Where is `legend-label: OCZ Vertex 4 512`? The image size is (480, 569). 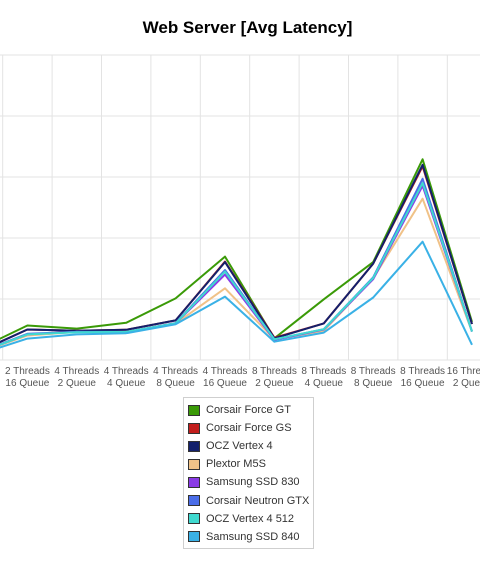 legend-label: OCZ Vertex 4 512 is located at coordinates (250, 518).